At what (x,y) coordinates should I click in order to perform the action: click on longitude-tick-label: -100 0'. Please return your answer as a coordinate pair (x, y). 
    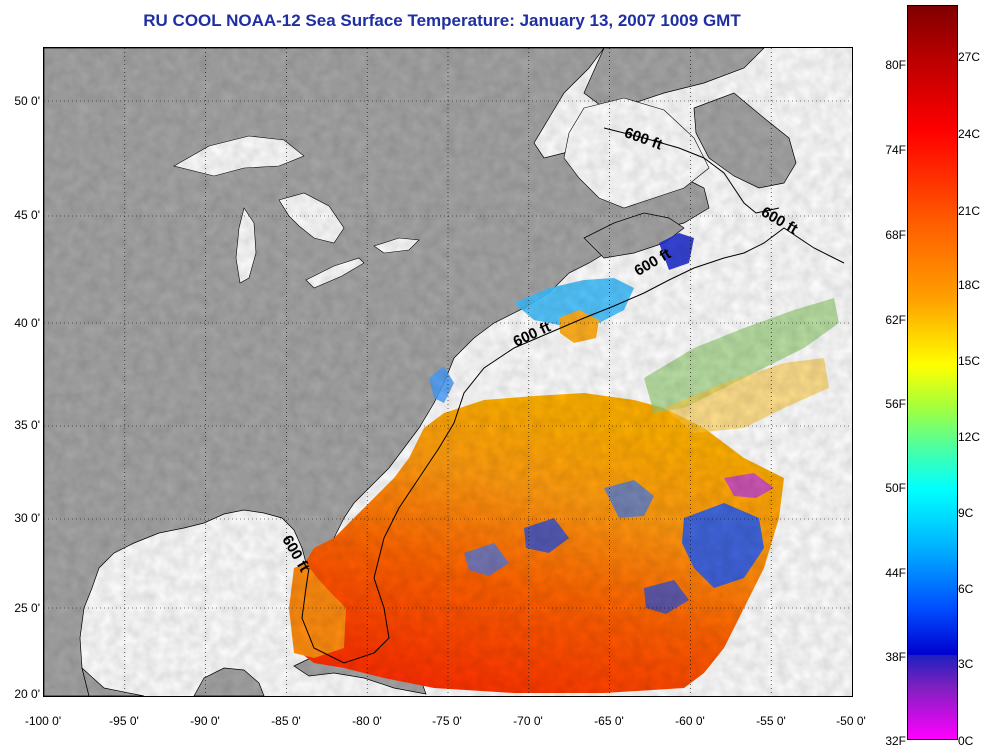
    Looking at the image, I should click on (43, 721).